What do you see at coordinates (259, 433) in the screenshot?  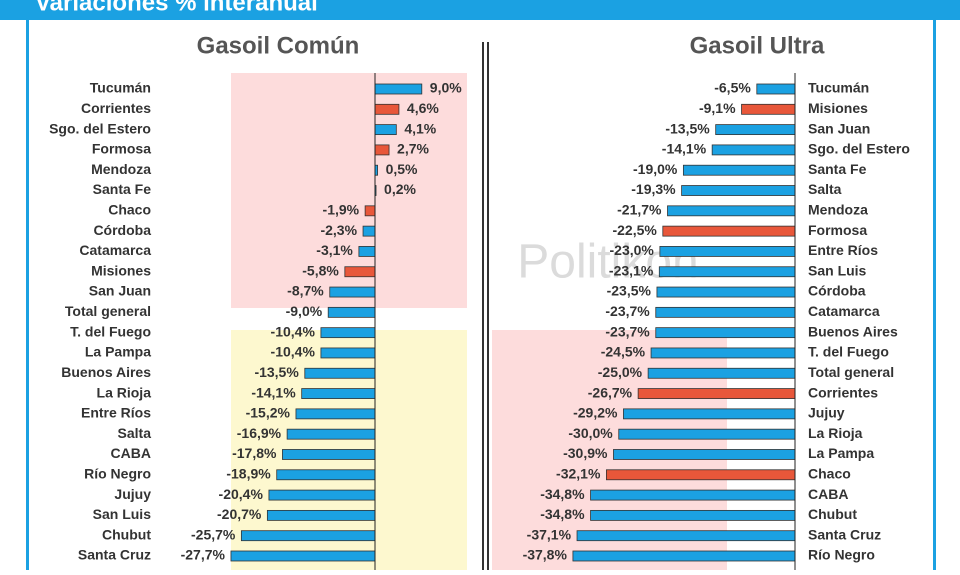 I see `value-label: -16,9%` at bounding box center [259, 433].